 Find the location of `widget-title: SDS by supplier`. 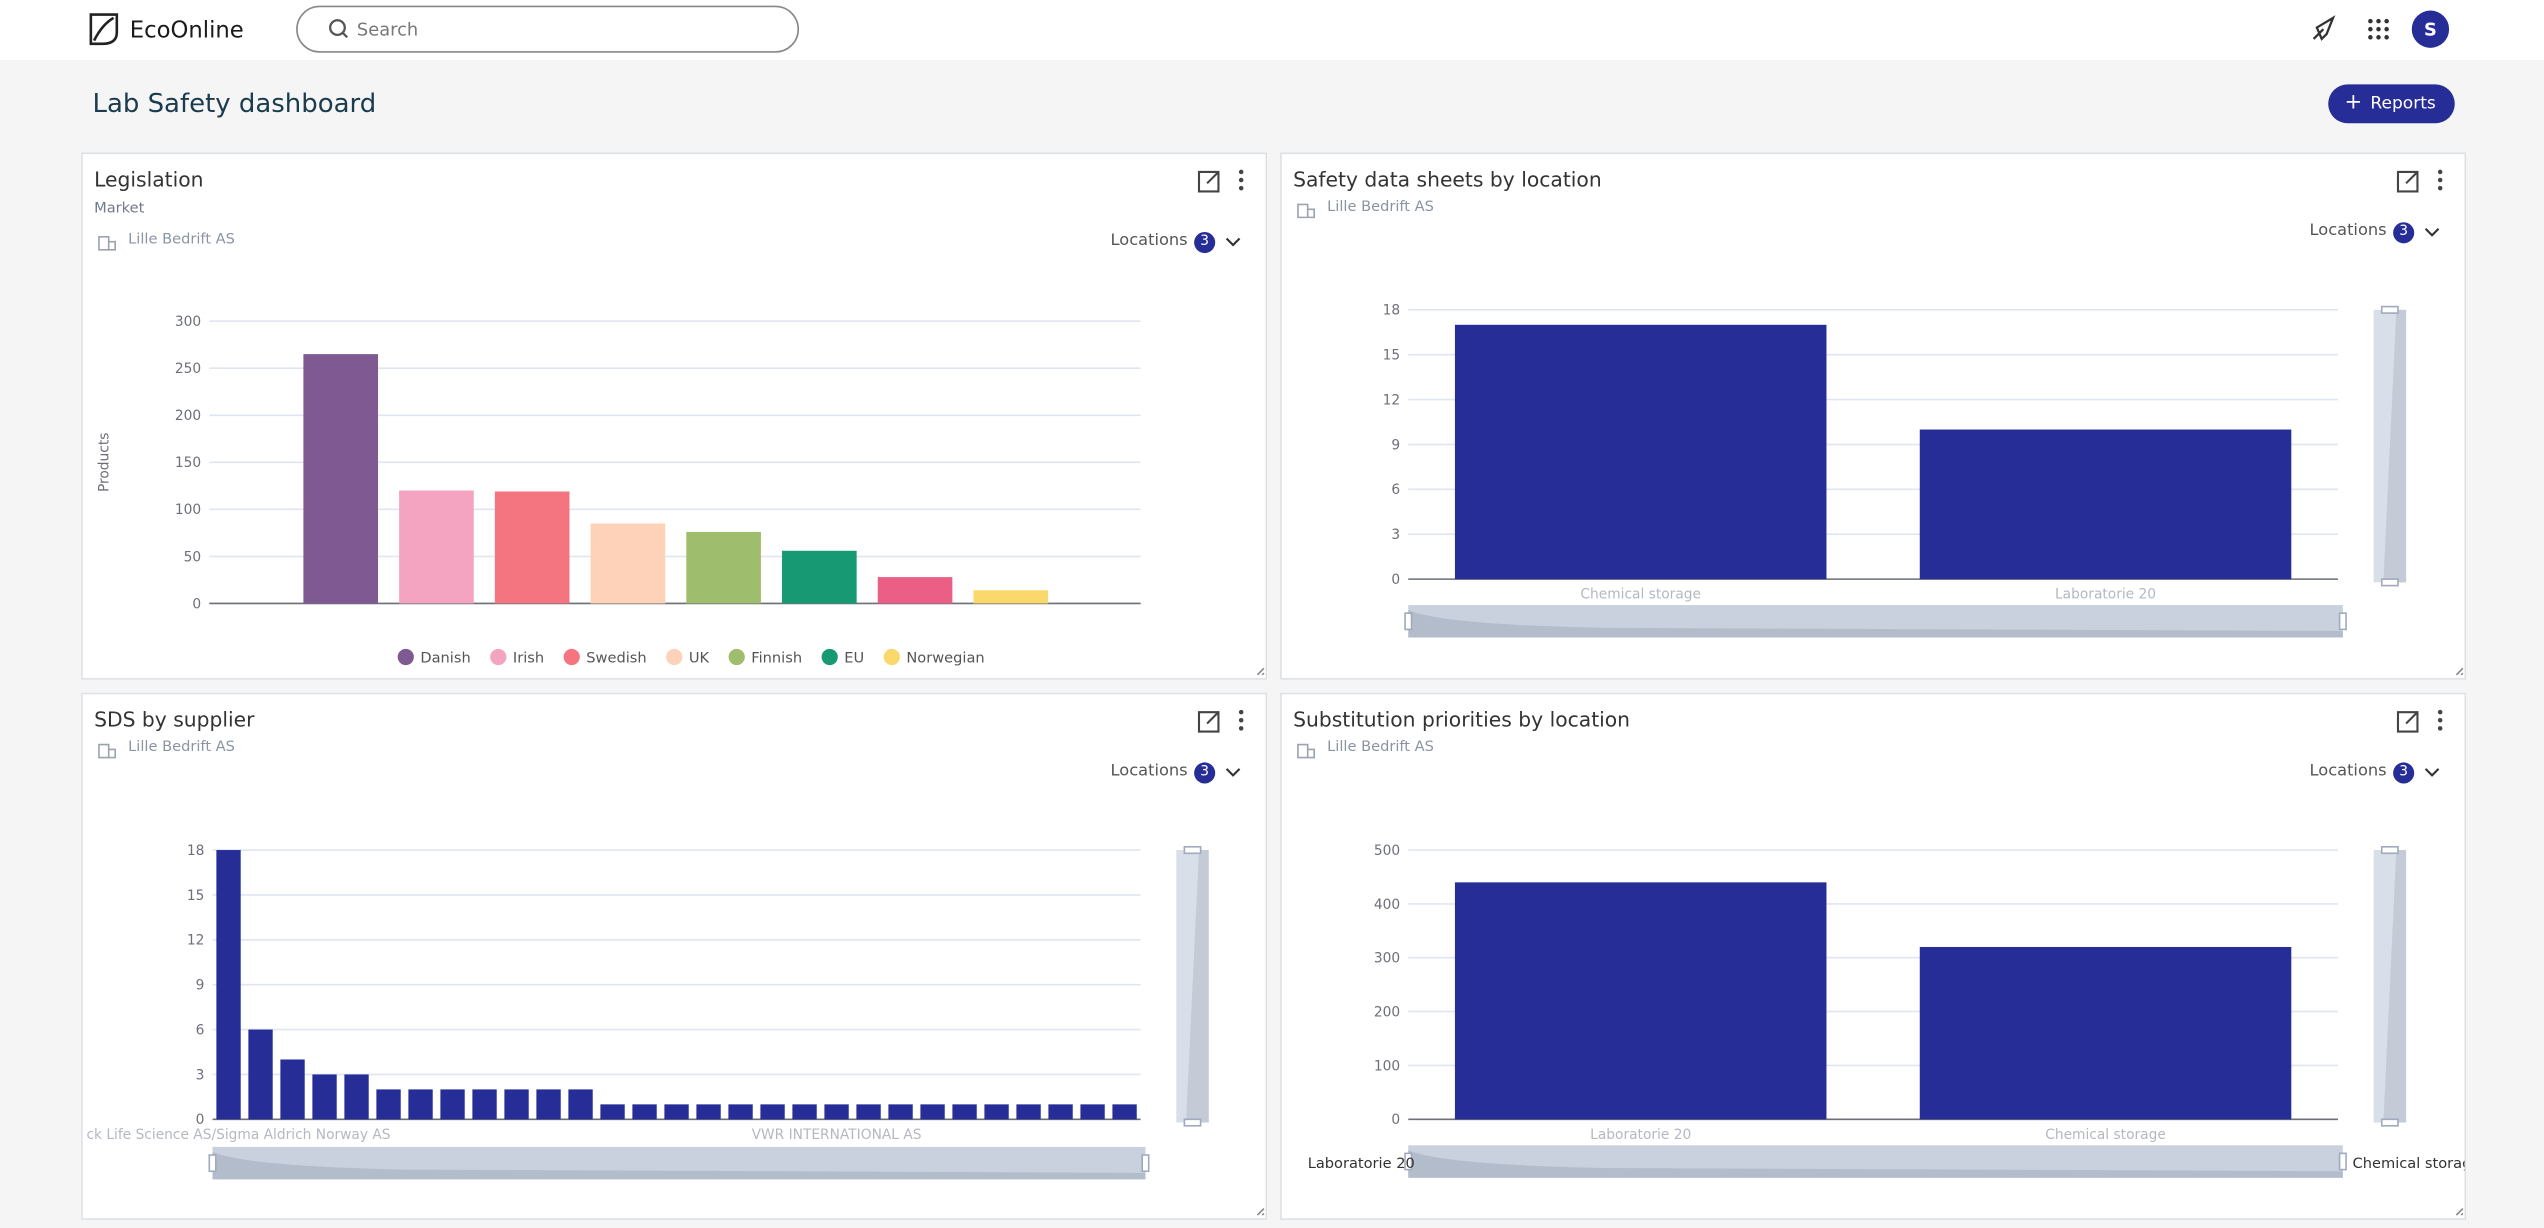

widget-title: SDS by supplier is located at coordinates (174, 719).